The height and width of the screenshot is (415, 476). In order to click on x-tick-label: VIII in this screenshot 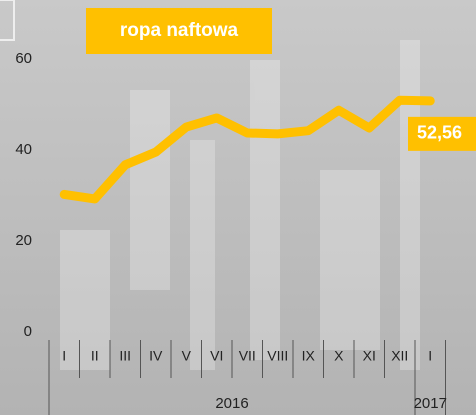, I will do `click(277, 356)`.